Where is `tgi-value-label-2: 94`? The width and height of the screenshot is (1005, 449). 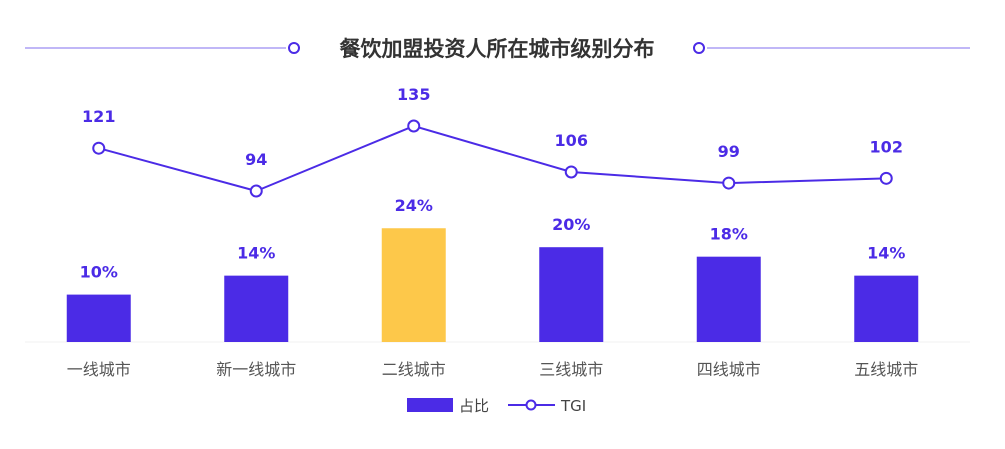
tgi-value-label-2: 94 is located at coordinates (256, 159).